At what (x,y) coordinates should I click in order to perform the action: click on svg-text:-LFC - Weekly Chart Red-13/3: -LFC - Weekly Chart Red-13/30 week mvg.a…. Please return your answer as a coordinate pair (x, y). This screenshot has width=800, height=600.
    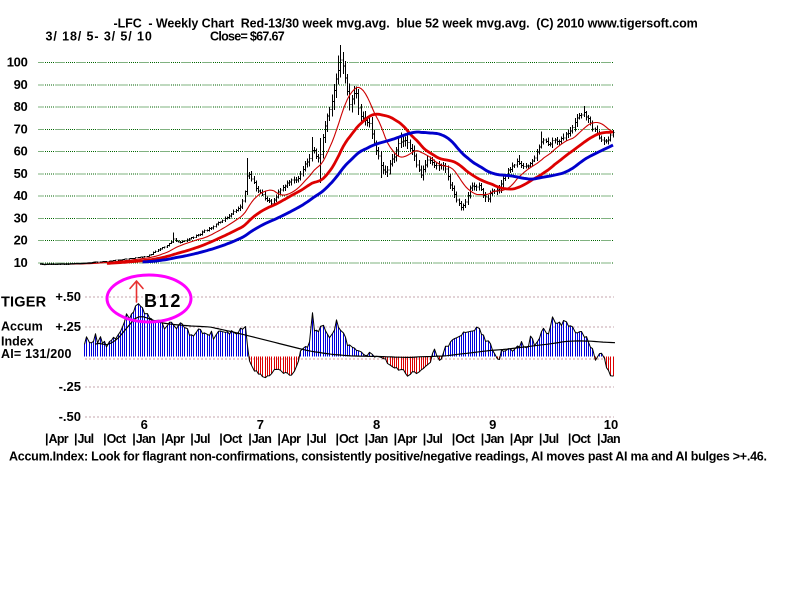
    Looking at the image, I should click on (406, 24).